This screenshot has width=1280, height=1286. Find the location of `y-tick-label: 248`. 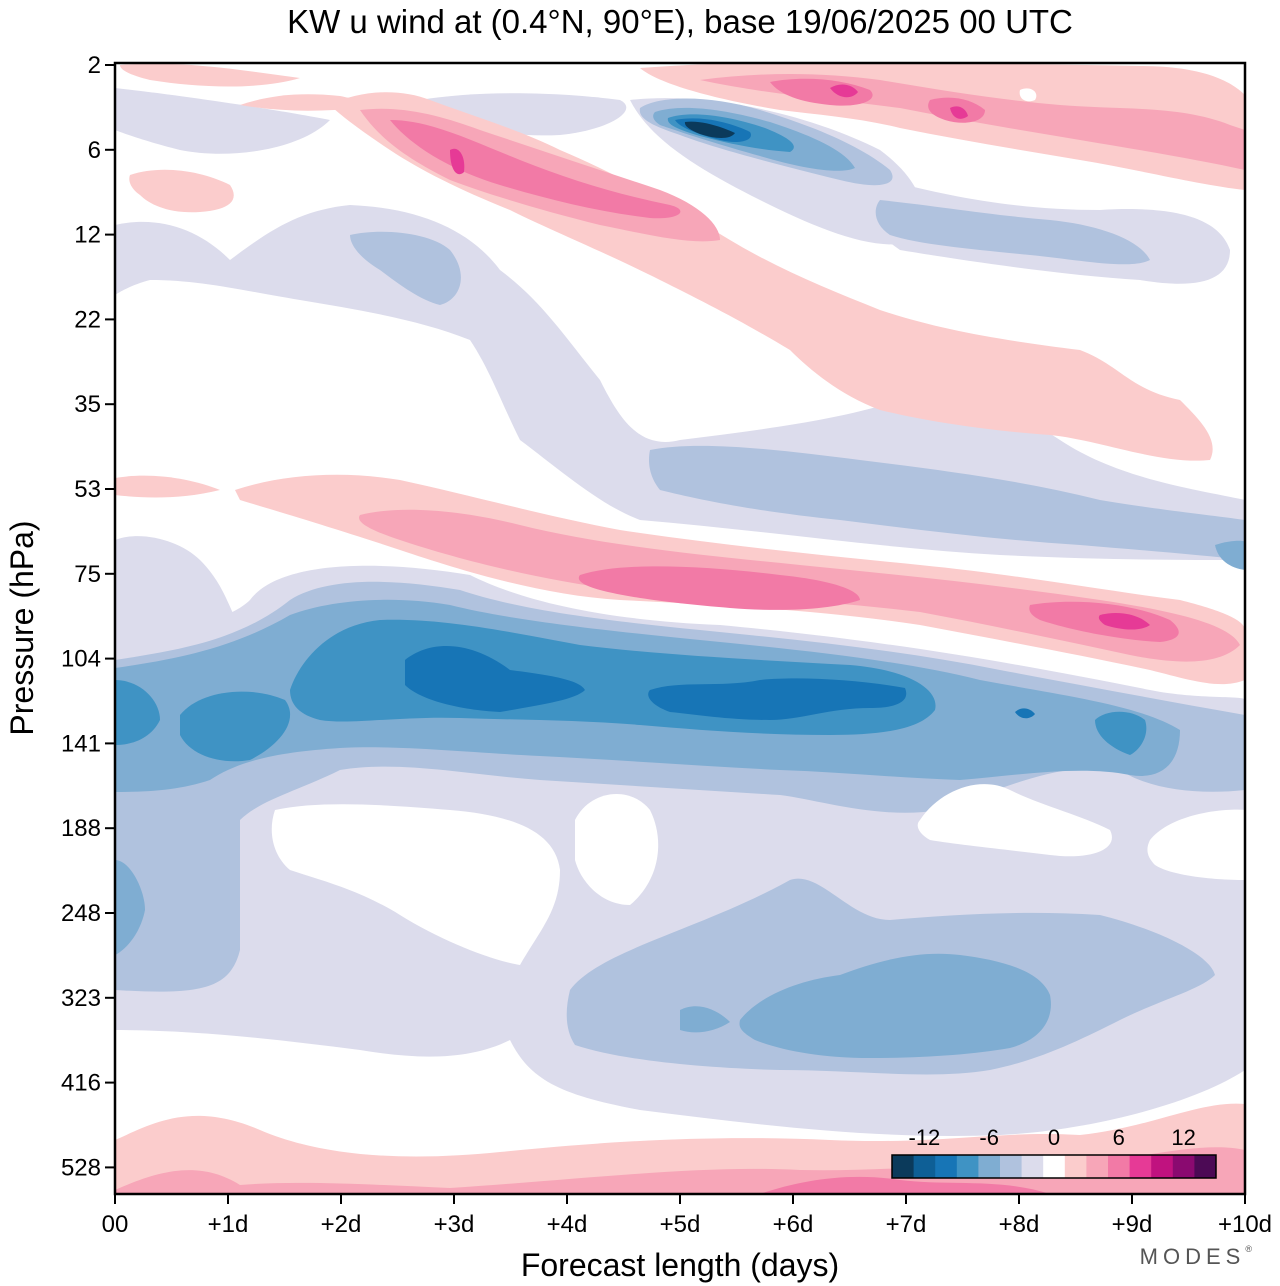

y-tick-label: 248 is located at coordinates (81, 913).